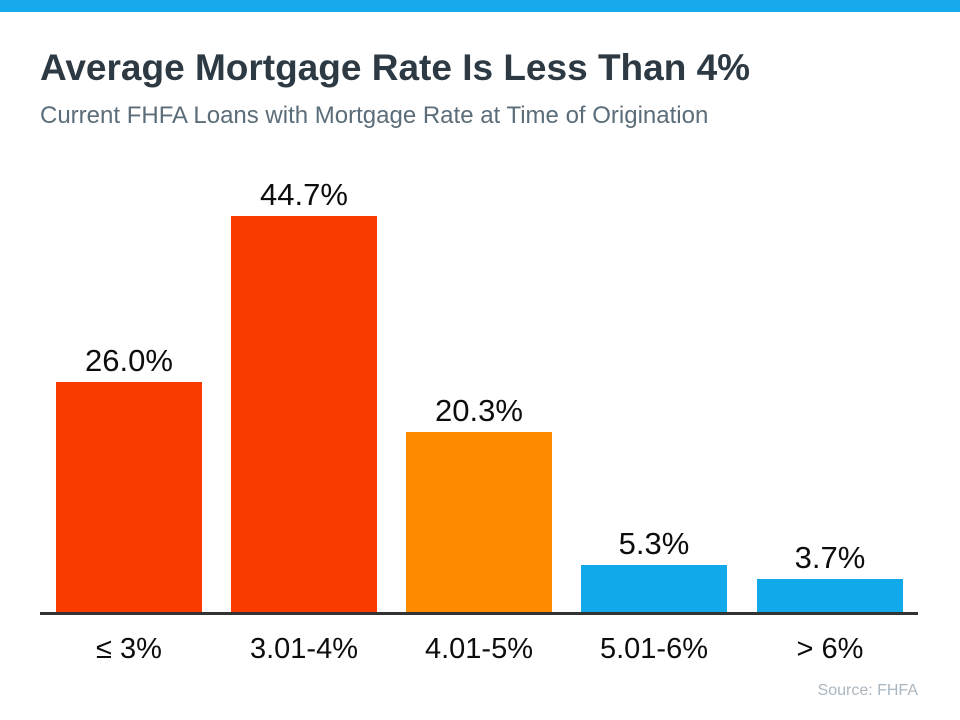 This screenshot has height=720, width=960. What do you see at coordinates (830, 649) in the screenshot?
I see `x-axis-tick-label: > 6%` at bounding box center [830, 649].